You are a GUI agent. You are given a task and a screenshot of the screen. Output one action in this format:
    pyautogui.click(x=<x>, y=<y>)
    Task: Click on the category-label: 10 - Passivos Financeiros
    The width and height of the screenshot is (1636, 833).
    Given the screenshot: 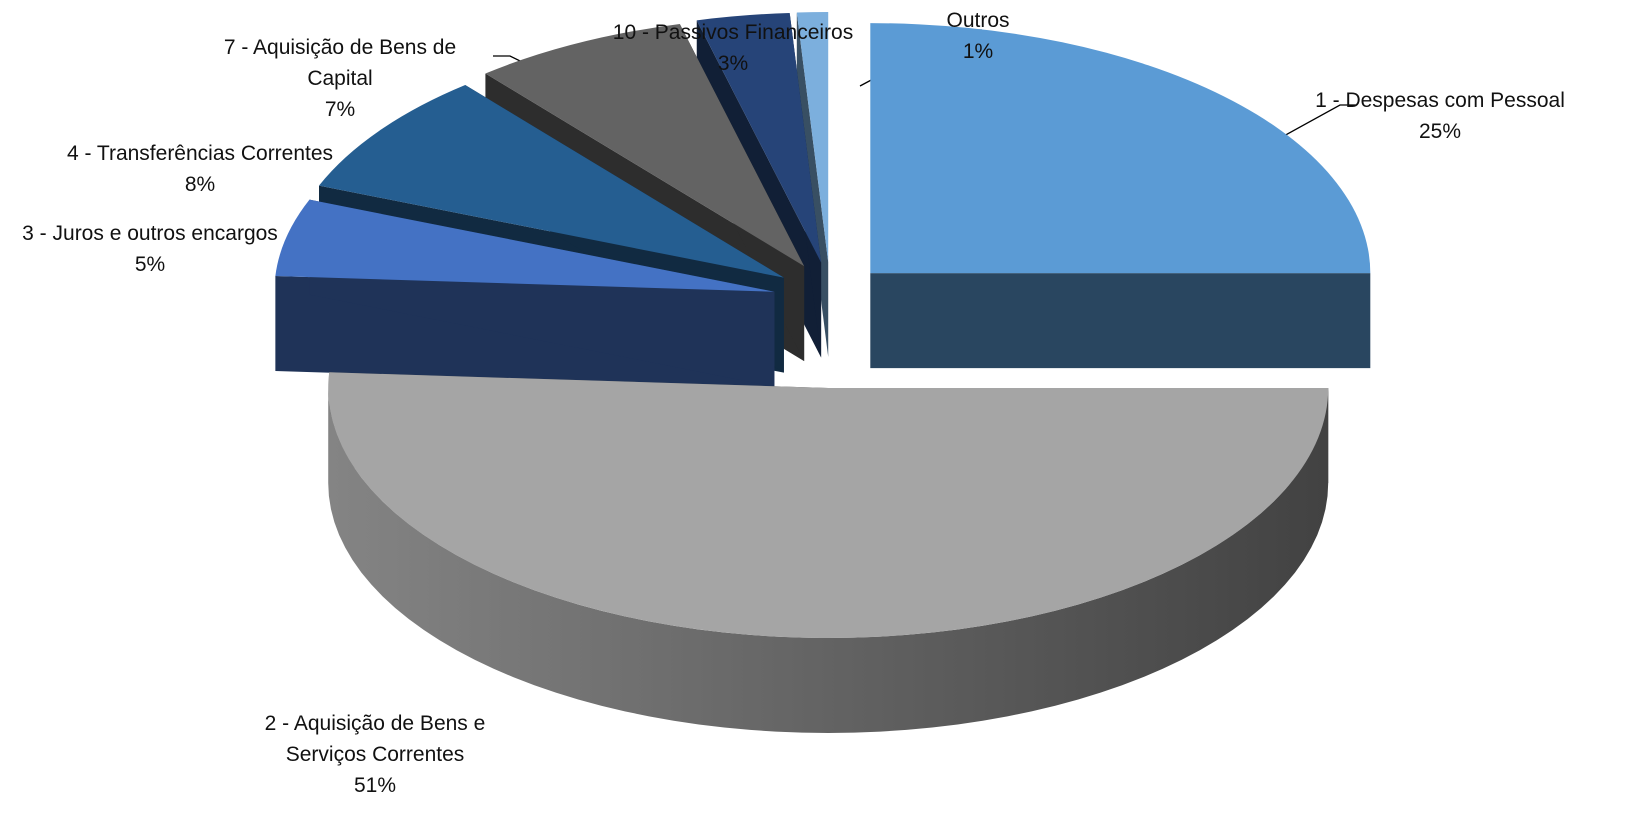 What is the action you would take?
    pyautogui.click(x=733, y=32)
    